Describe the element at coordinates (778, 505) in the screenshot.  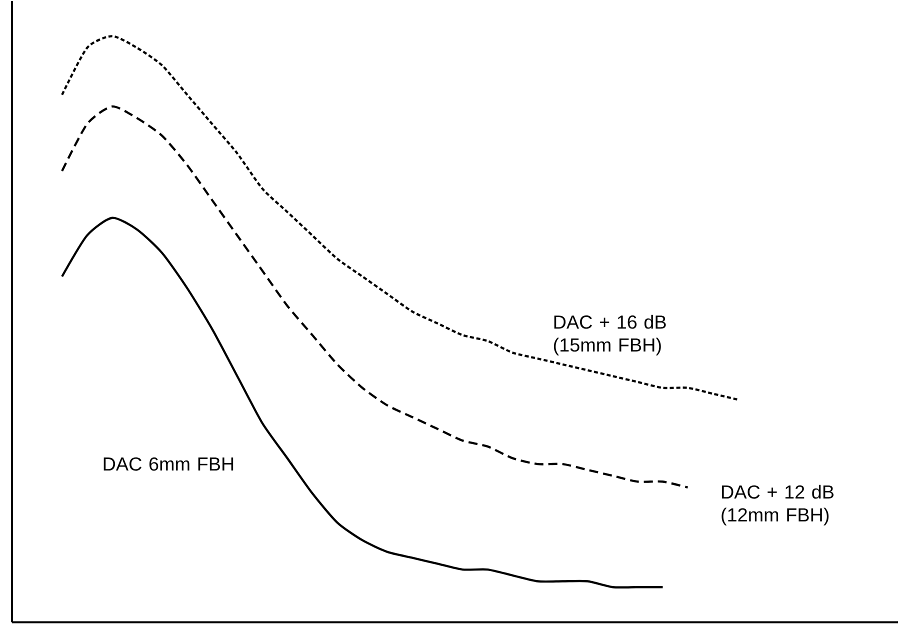
I see `series-label: DAC + 12 dB (12mm FBH)` at that location.